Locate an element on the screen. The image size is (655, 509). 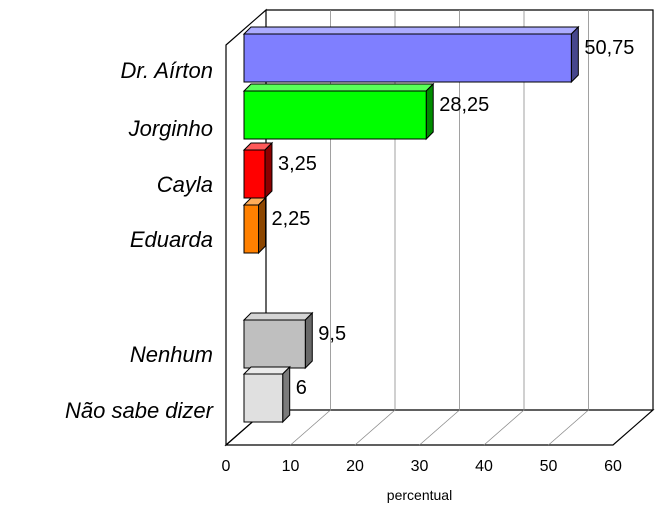
value-label: 28,25 is located at coordinates (464, 105).